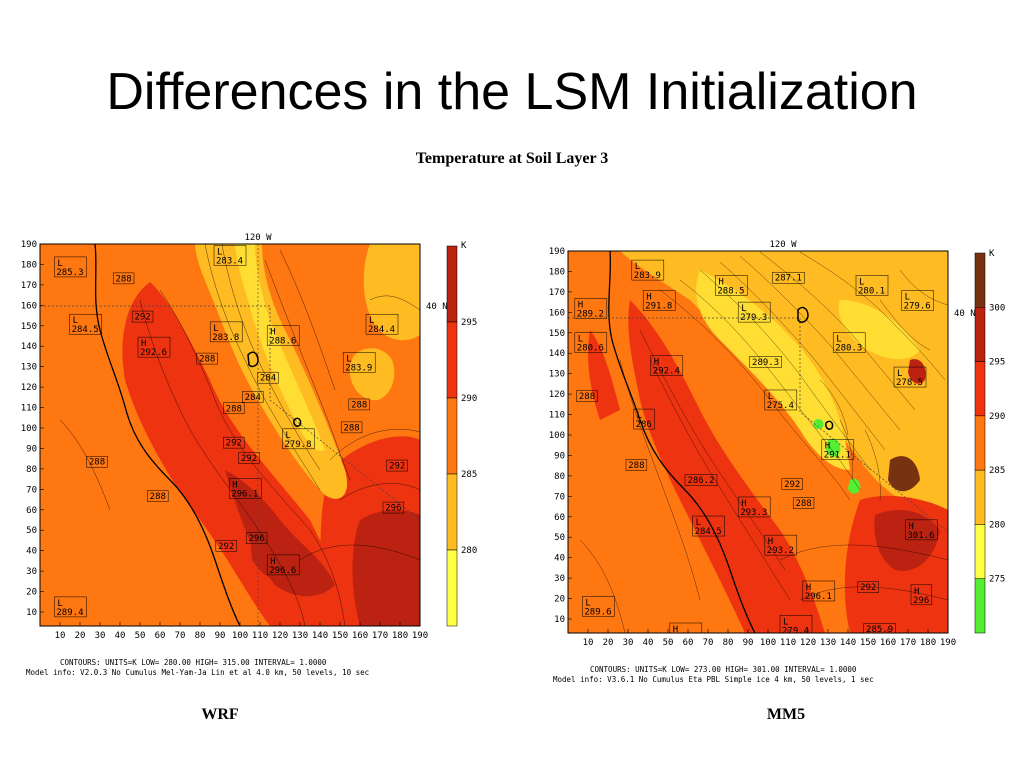  What do you see at coordinates (512, 92) in the screenshot?
I see `slide-title: Differences in the LSM Initialization` at bounding box center [512, 92].